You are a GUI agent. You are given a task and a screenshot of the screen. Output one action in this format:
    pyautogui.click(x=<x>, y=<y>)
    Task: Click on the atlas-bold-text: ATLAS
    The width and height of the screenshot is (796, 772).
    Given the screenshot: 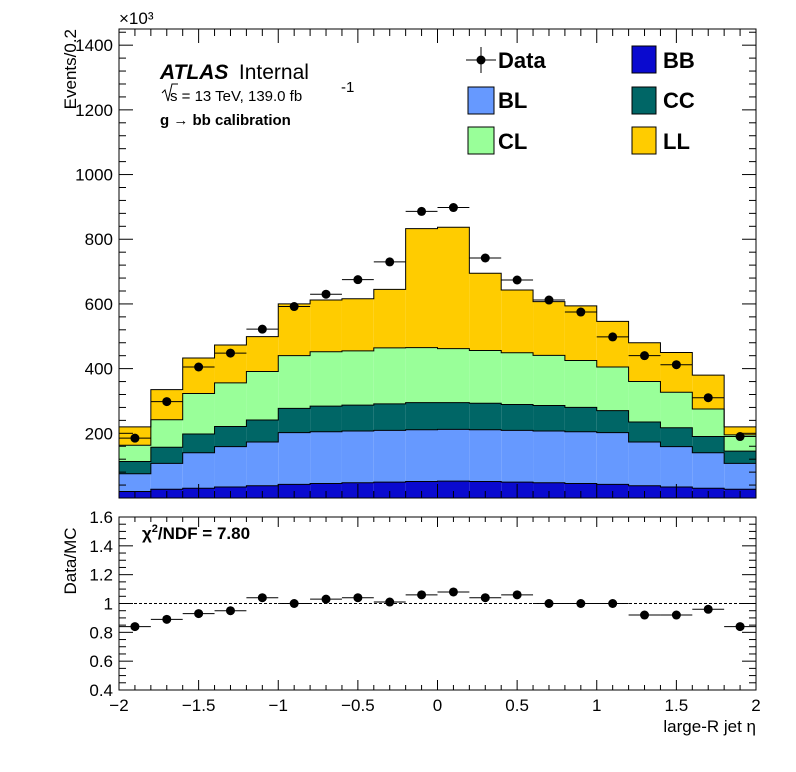 What is the action you would take?
    pyautogui.click(x=193, y=72)
    